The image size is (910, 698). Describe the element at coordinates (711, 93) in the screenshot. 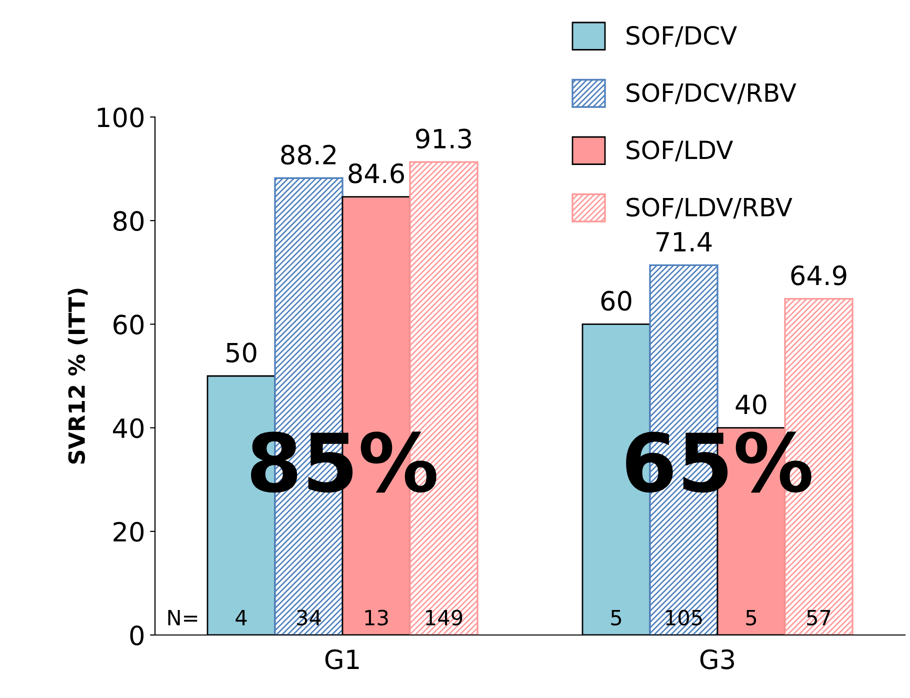

I see `legend-label: SOF/DCV/RBV` at that location.